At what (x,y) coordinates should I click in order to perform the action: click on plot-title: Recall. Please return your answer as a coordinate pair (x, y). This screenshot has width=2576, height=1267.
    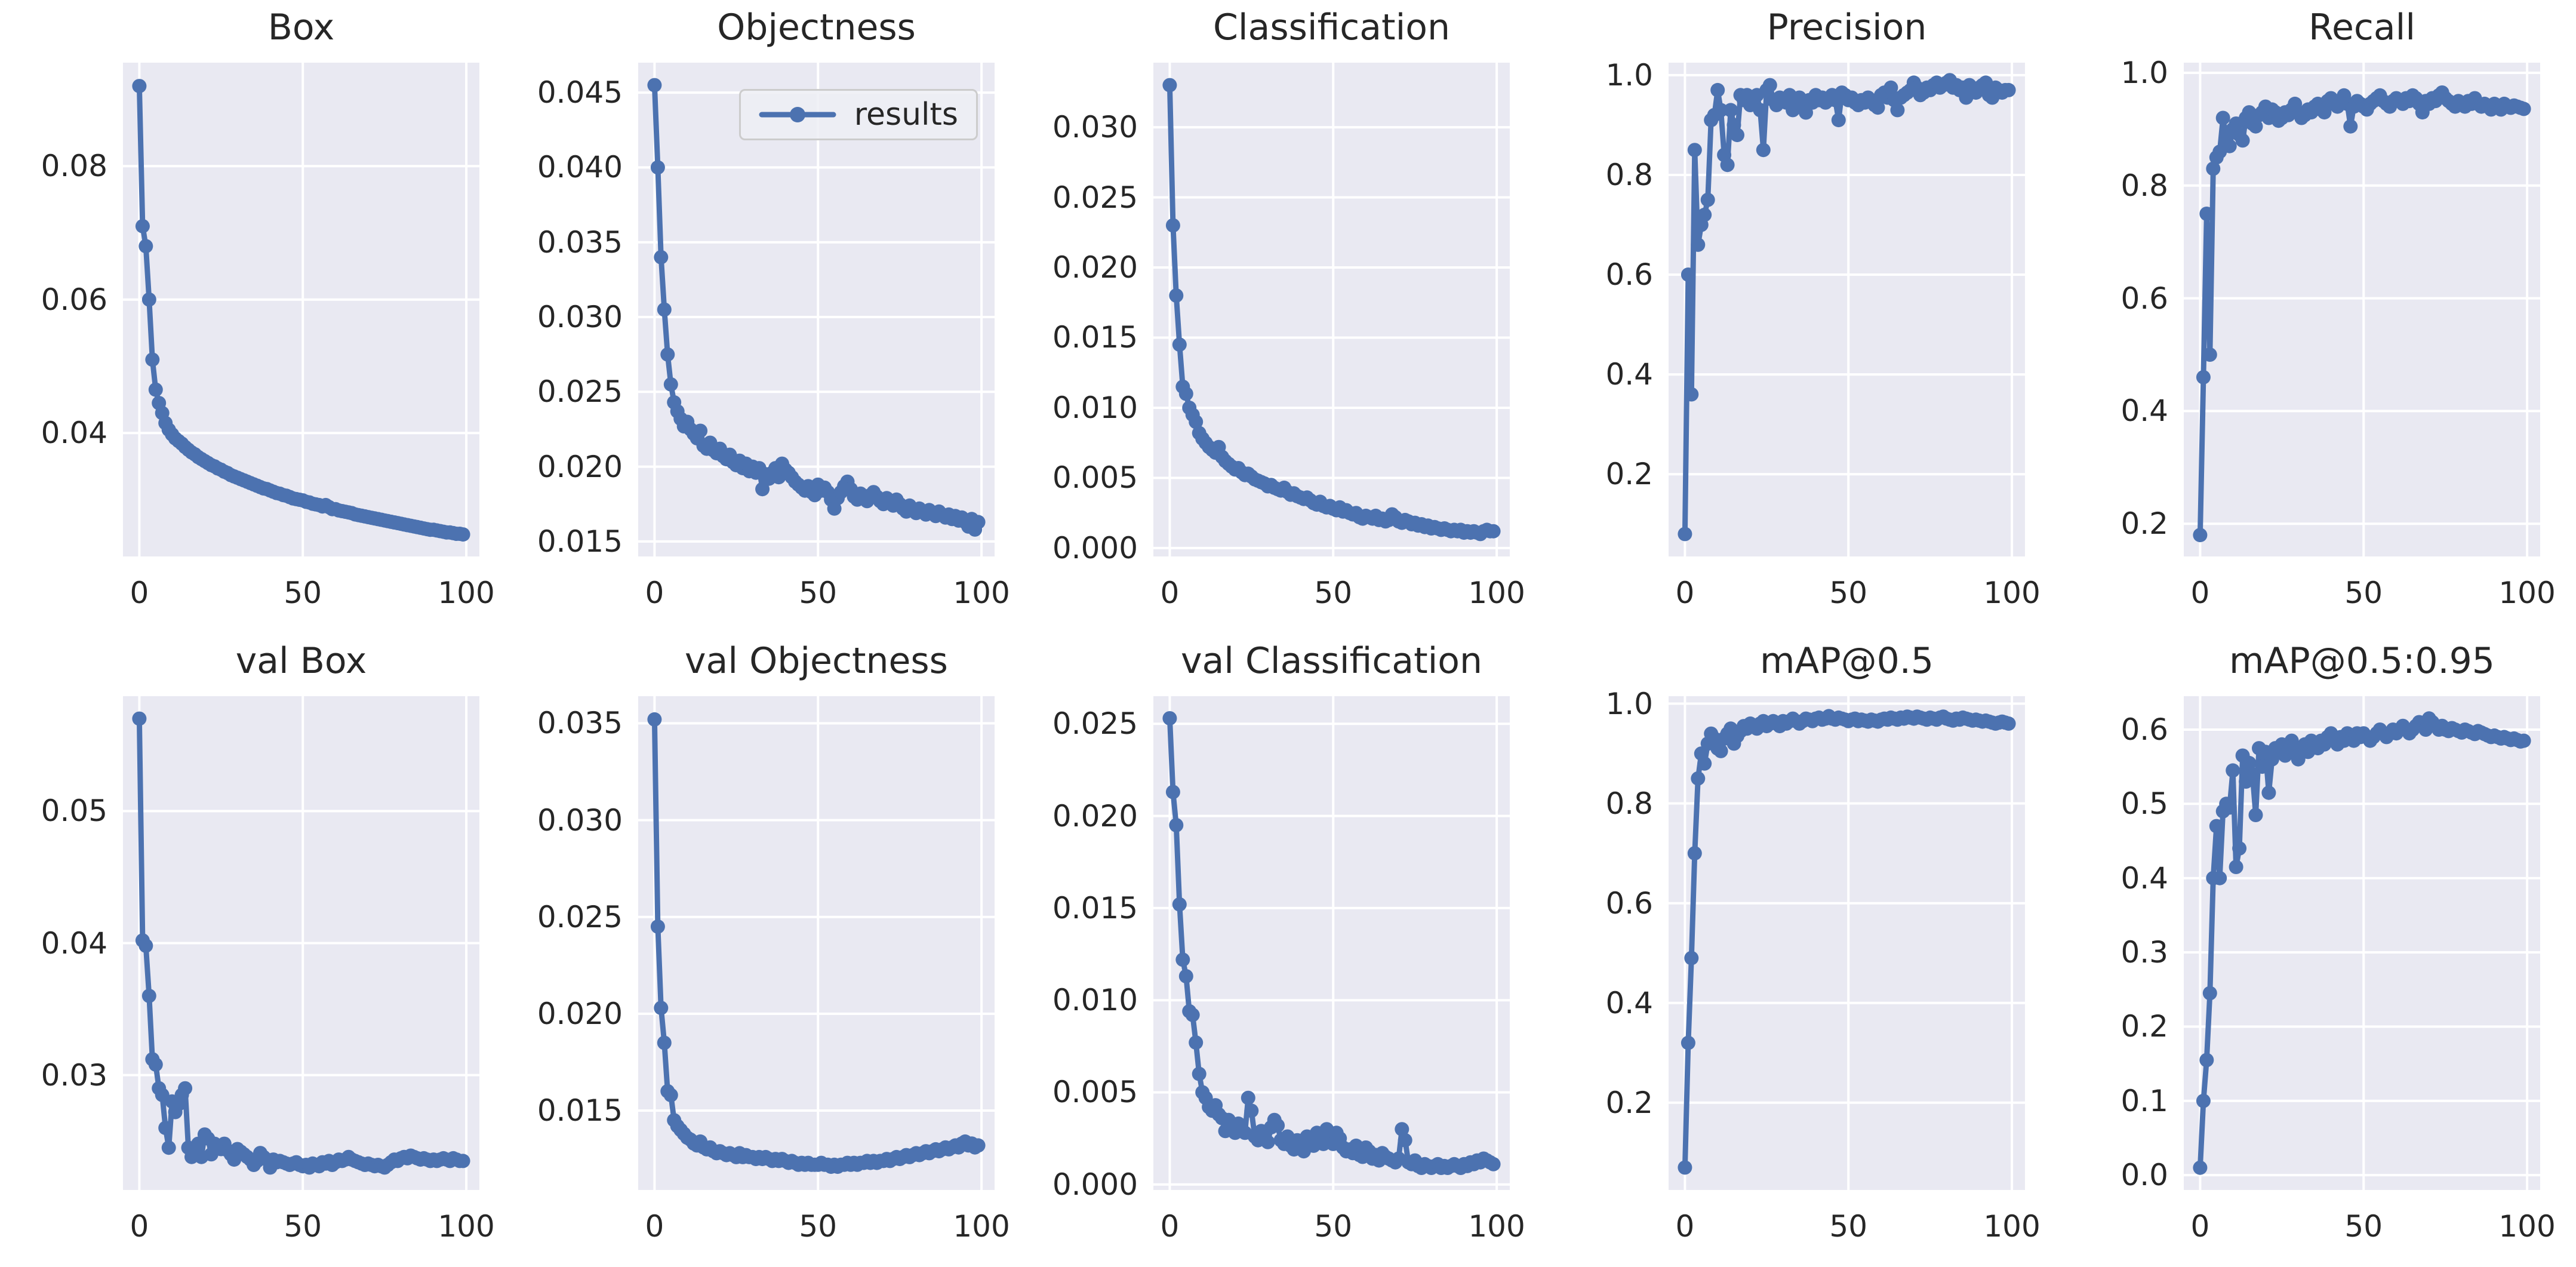
    Looking at the image, I should click on (2361, 27).